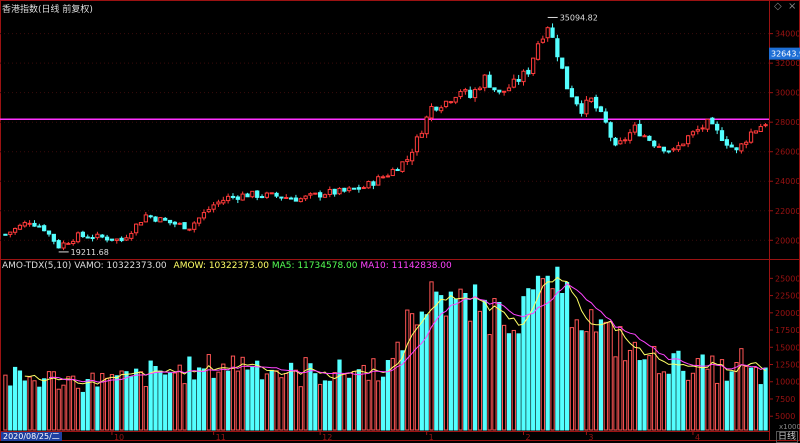  What do you see at coordinates (314, 266) in the screenshot?
I see `ma5-value: MA5: 11734578.00` at bounding box center [314, 266].